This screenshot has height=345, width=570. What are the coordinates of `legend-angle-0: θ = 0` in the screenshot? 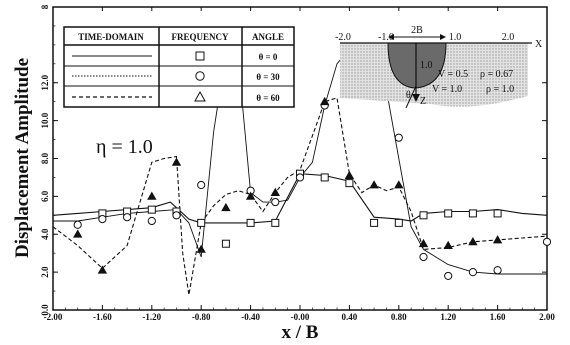 It's located at (268, 57).